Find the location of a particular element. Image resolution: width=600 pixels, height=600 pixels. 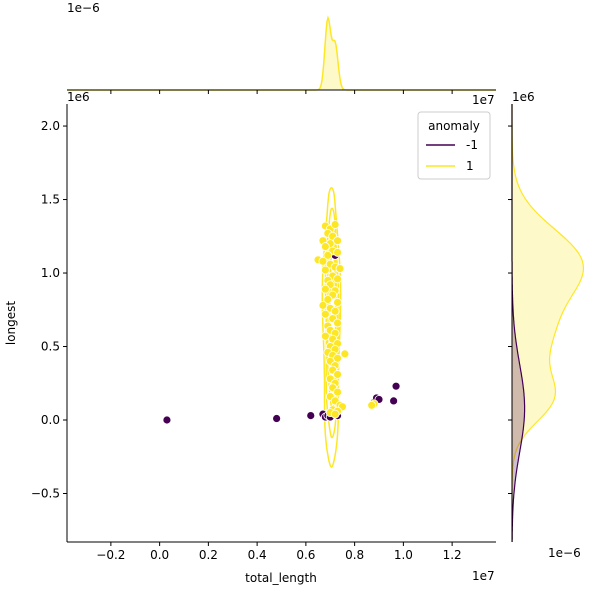

x-axis-label: total_length is located at coordinates (281, 578).